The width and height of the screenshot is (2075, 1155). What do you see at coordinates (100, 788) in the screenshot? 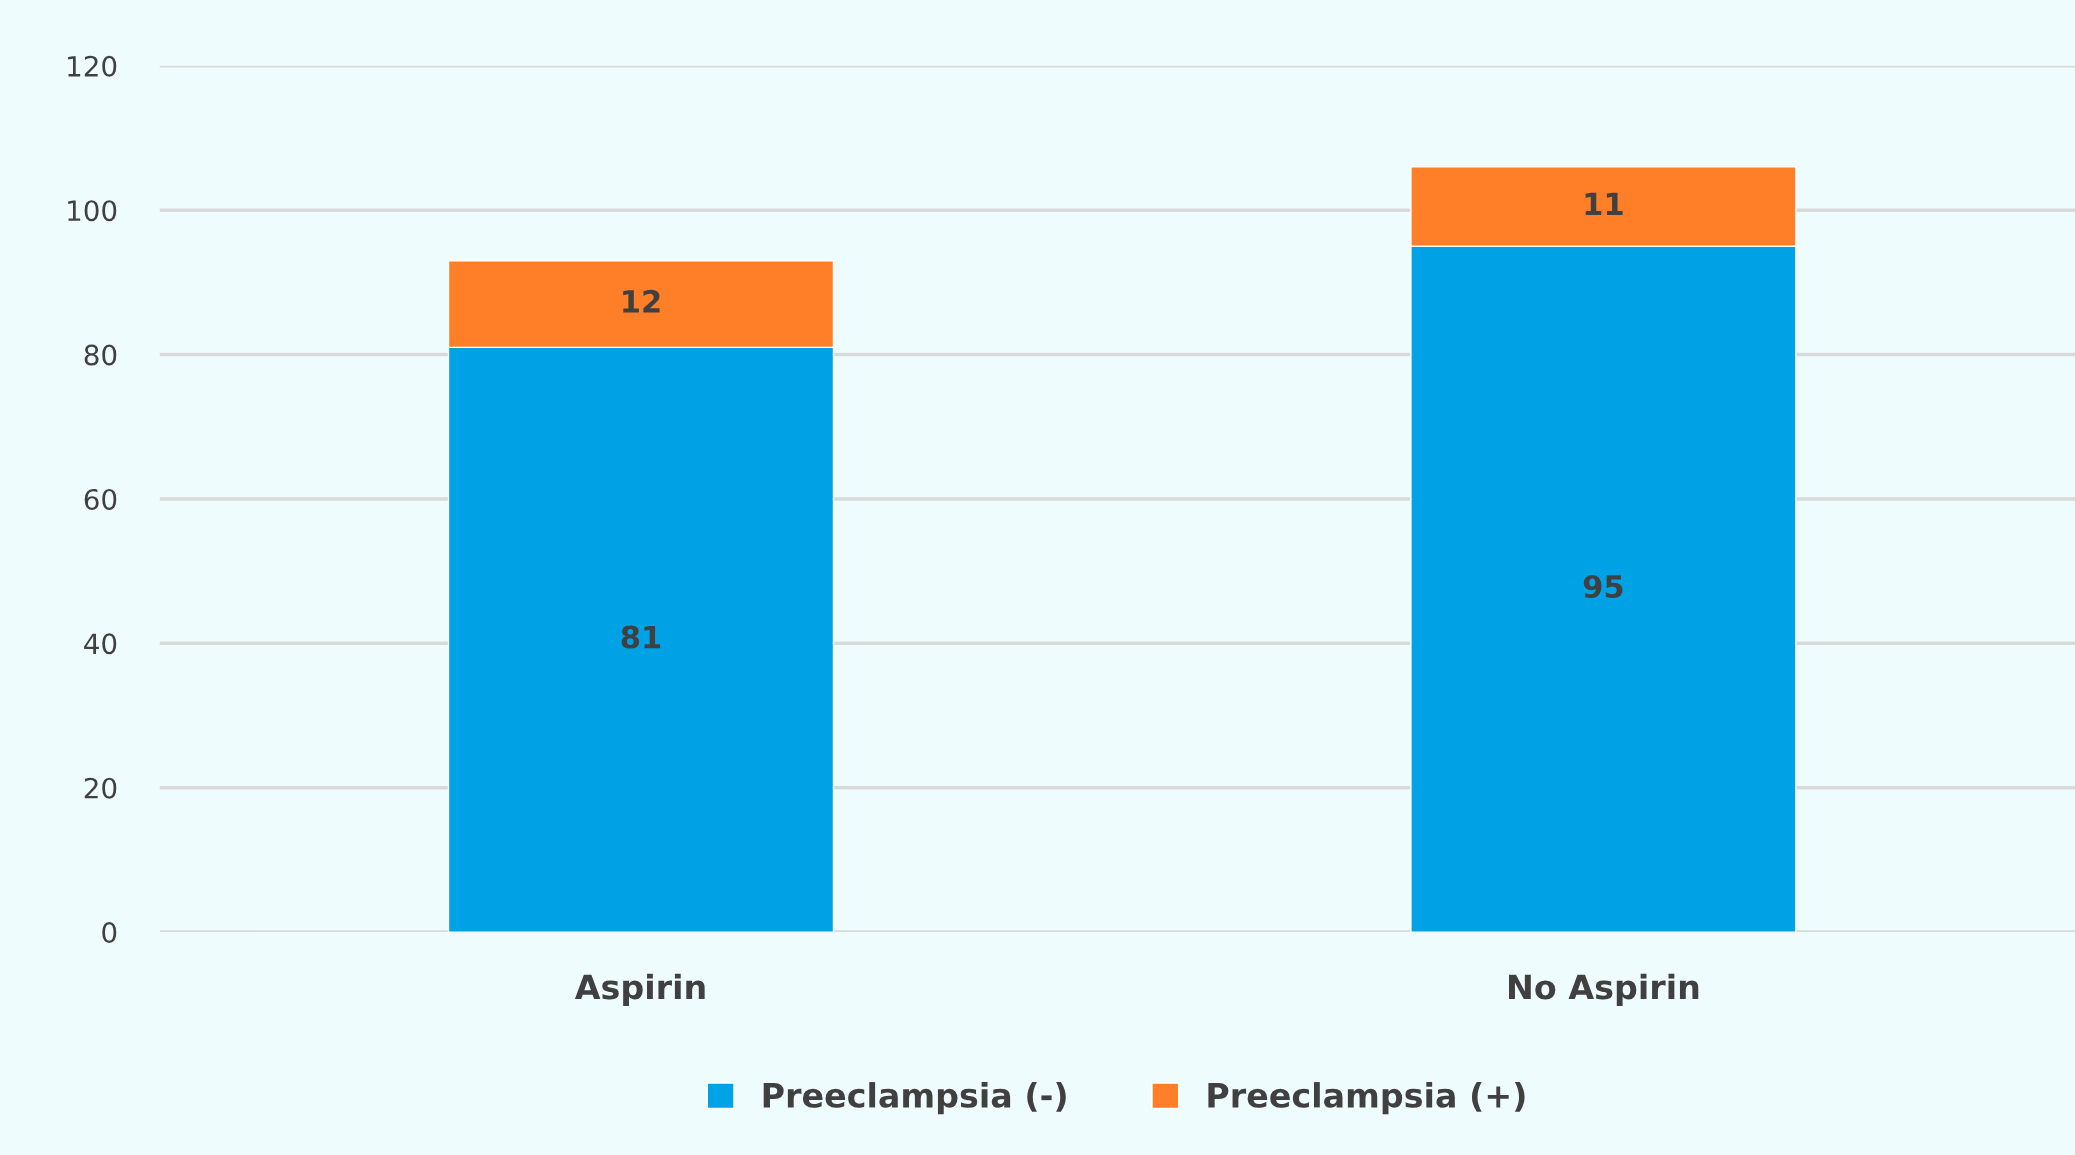
I see `y-tick-label: 20` at bounding box center [100, 788].